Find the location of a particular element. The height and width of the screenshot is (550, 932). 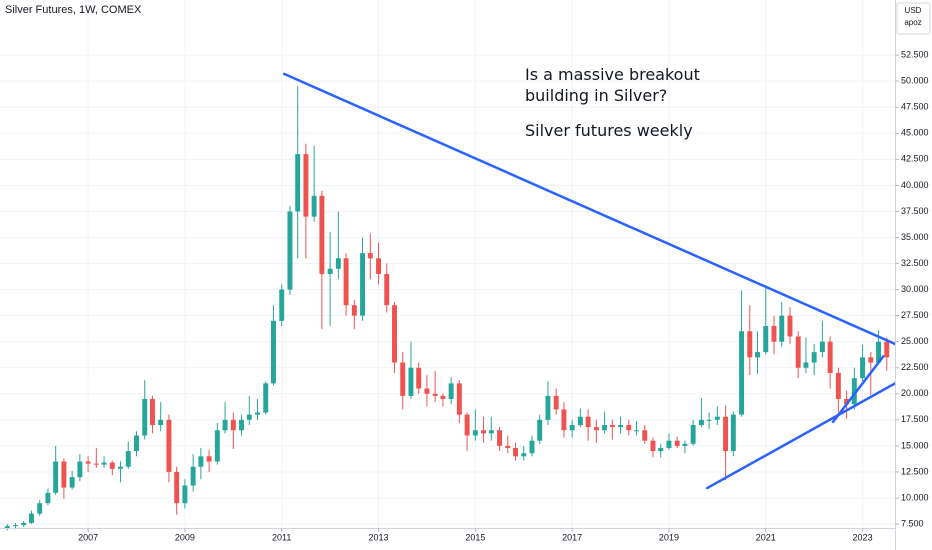

annotation: Silver futures weekly is located at coordinates (609, 130).